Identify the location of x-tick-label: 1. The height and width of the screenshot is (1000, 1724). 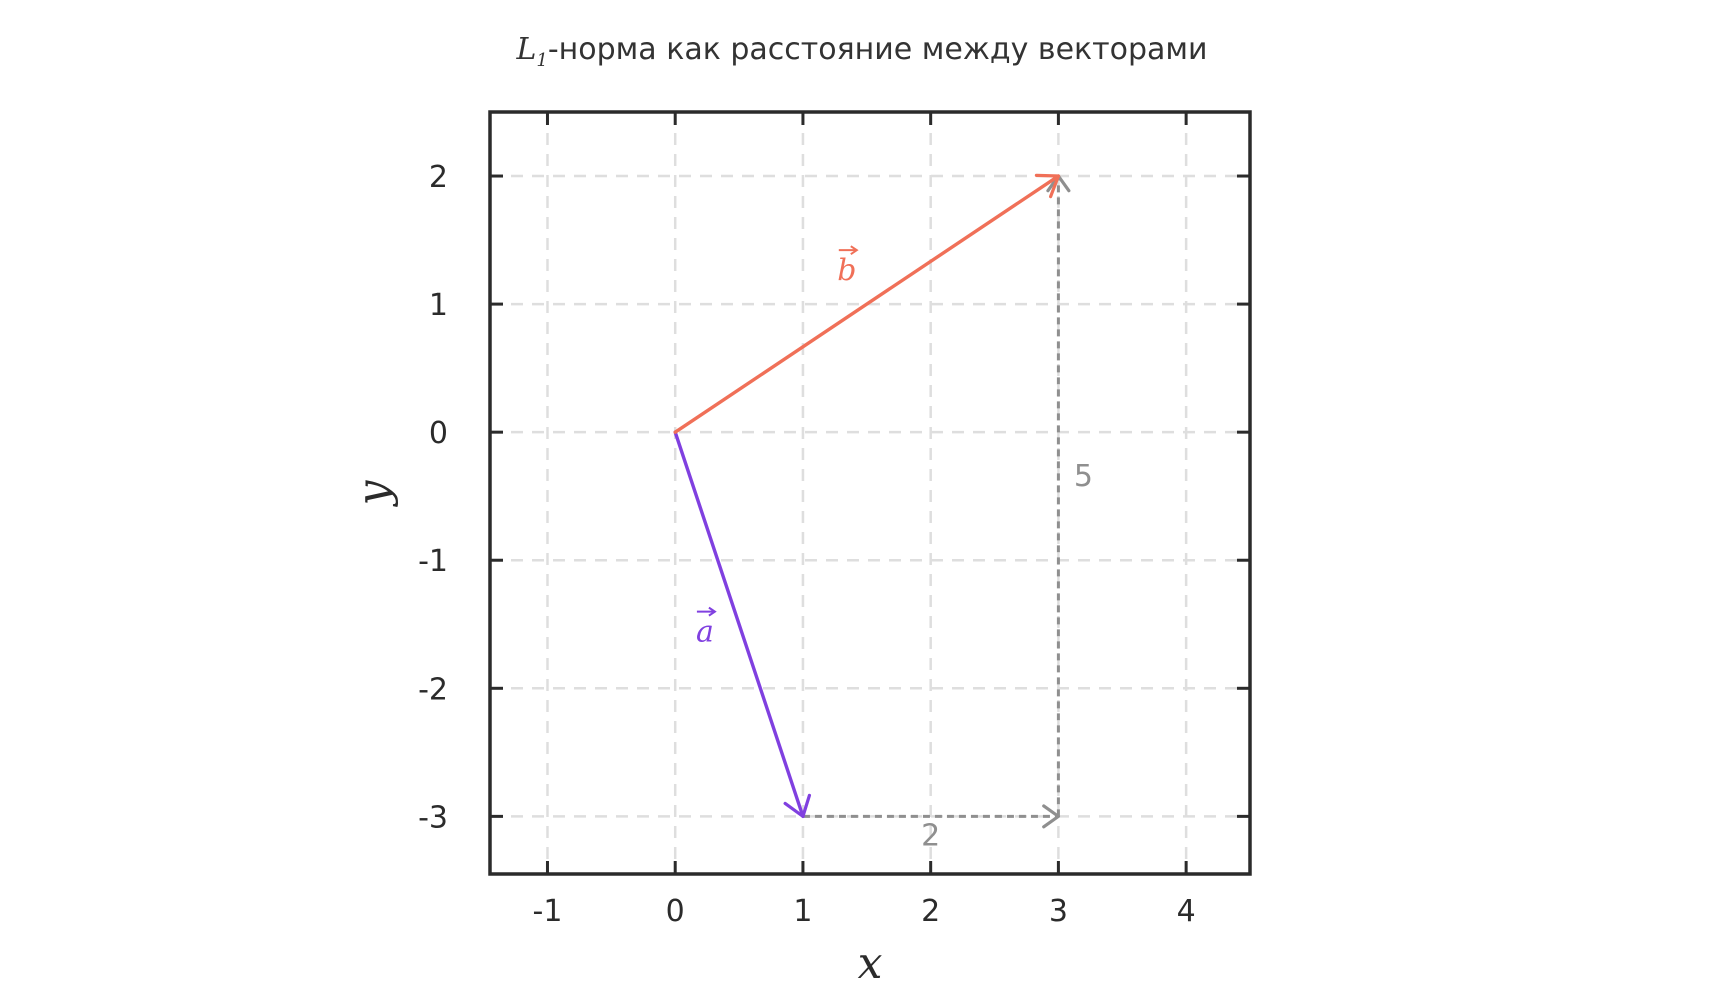
(802, 911).